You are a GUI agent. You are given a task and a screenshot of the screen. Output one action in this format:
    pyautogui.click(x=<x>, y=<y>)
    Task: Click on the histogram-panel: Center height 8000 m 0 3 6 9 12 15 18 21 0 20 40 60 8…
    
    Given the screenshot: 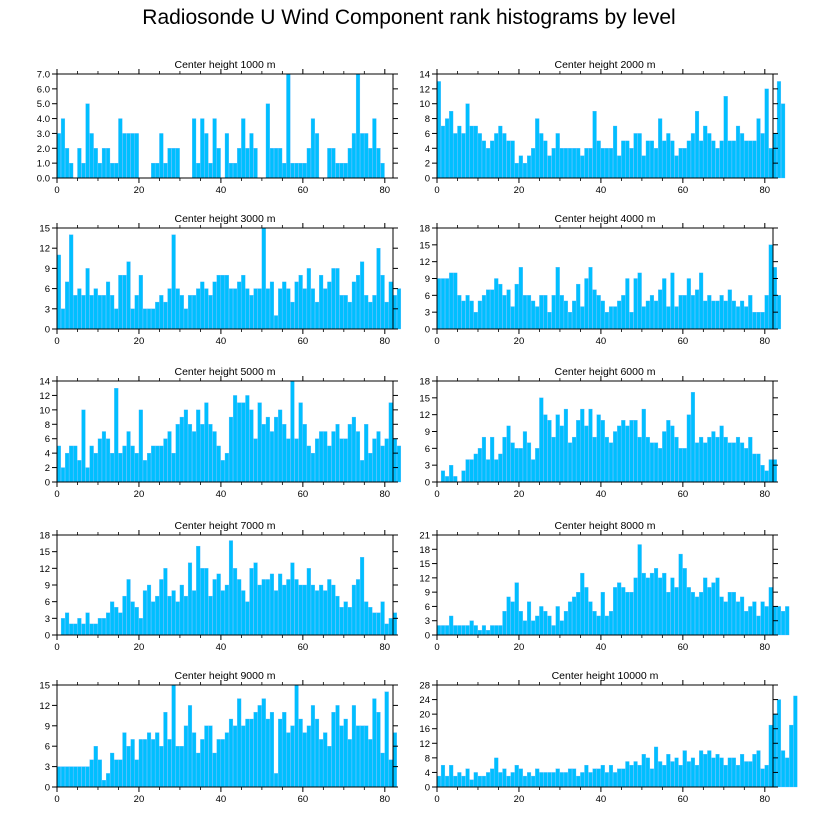 What is the action you would take?
    pyautogui.click(x=604, y=586)
    